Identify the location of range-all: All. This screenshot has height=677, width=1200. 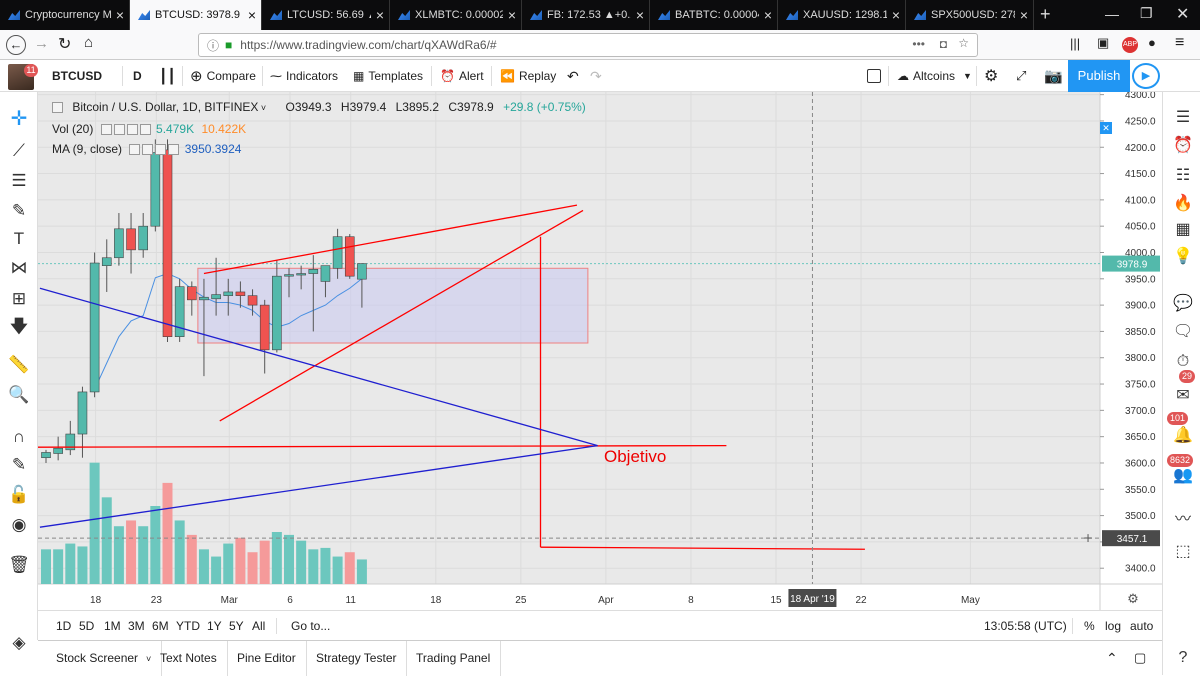
(259, 626).